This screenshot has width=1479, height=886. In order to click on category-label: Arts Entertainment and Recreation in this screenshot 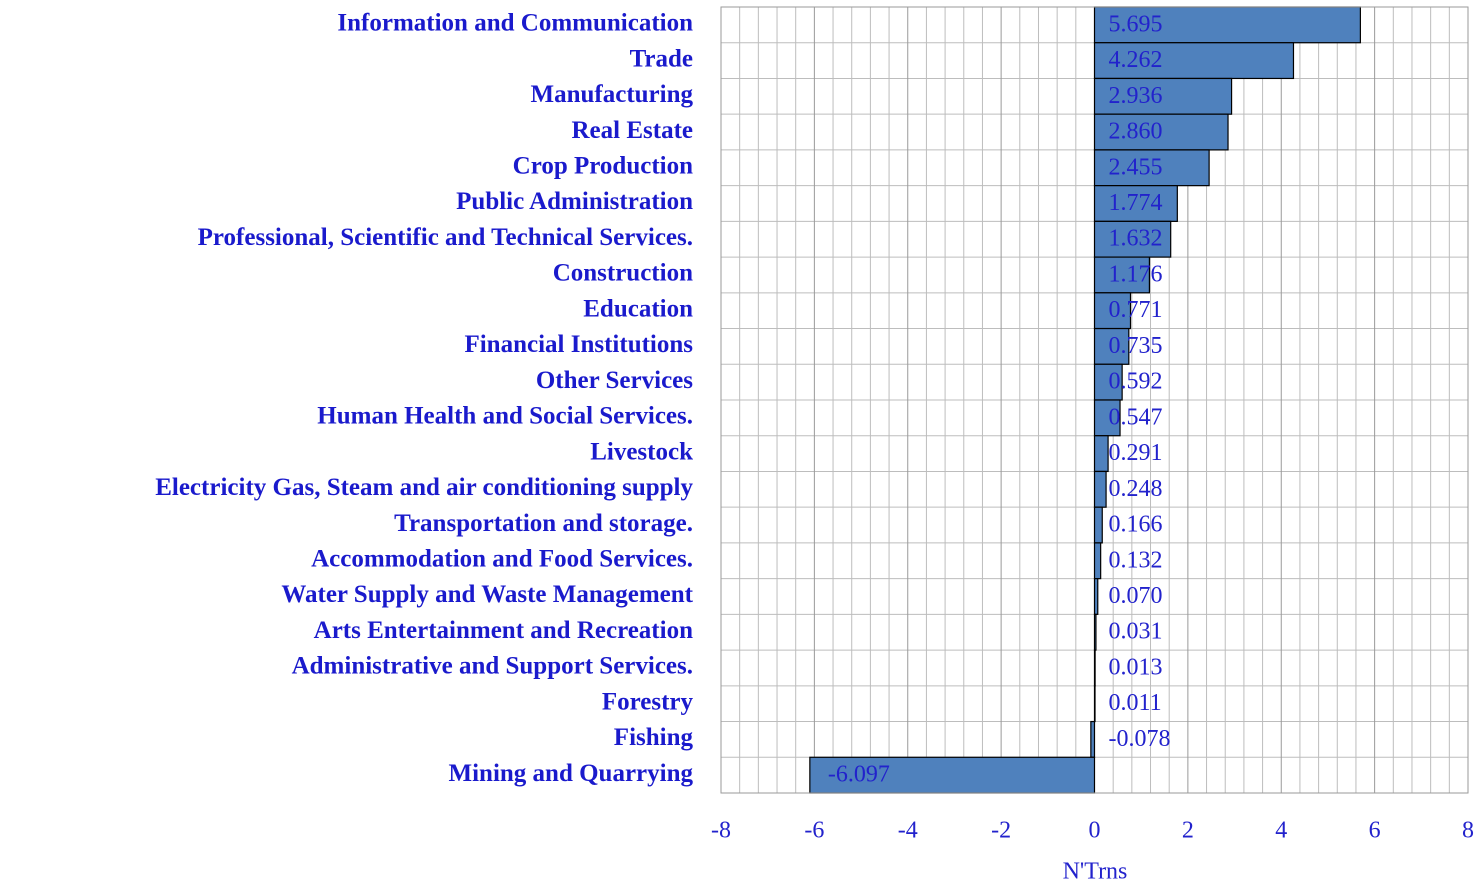, I will do `click(503, 630)`.